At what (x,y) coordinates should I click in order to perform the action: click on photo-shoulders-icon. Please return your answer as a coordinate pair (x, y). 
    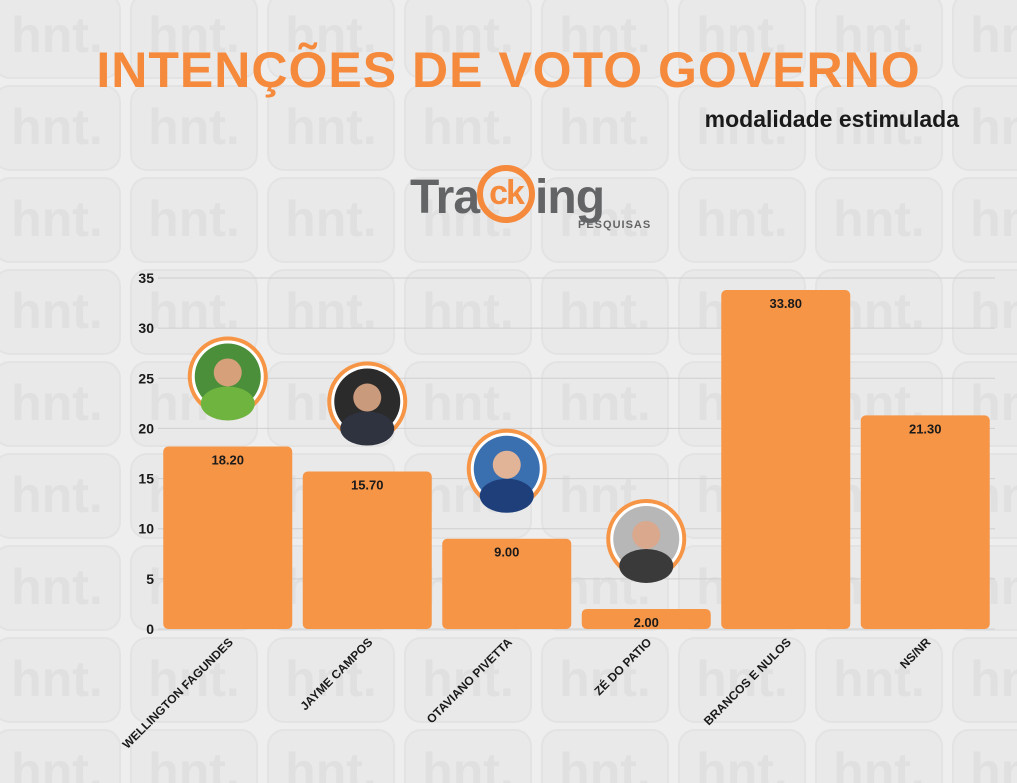
    Looking at the image, I should click on (506, 495).